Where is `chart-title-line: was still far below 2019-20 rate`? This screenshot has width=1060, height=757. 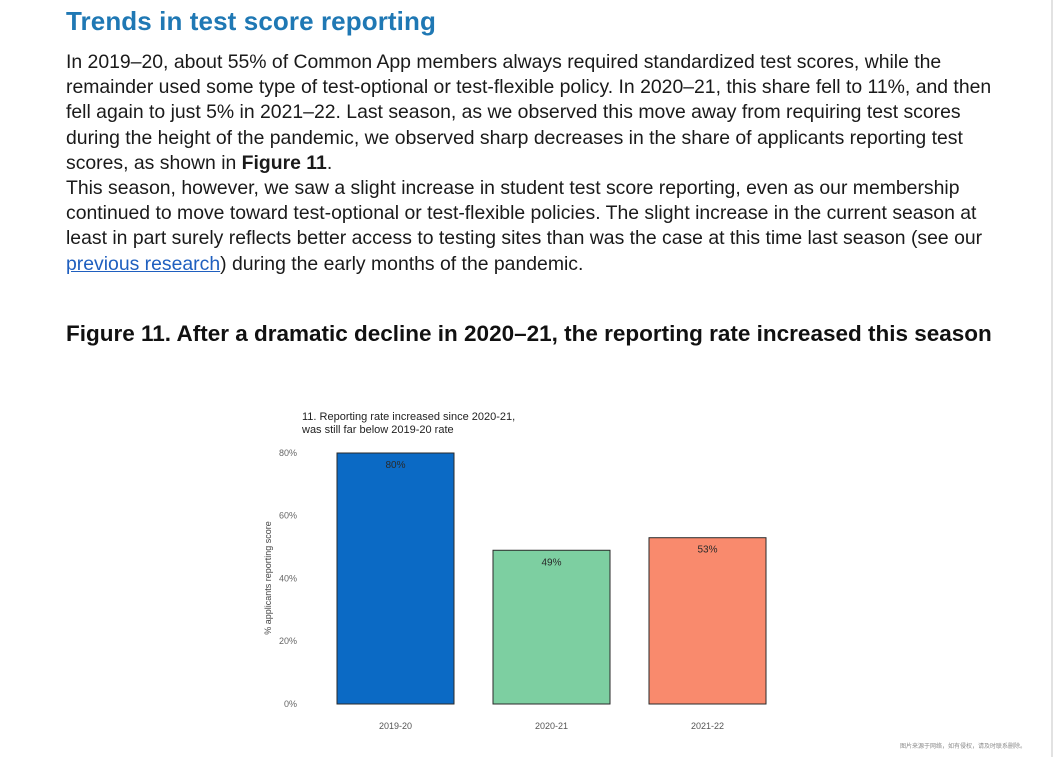 chart-title-line: was still far below 2019-20 rate is located at coordinates (377, 430).